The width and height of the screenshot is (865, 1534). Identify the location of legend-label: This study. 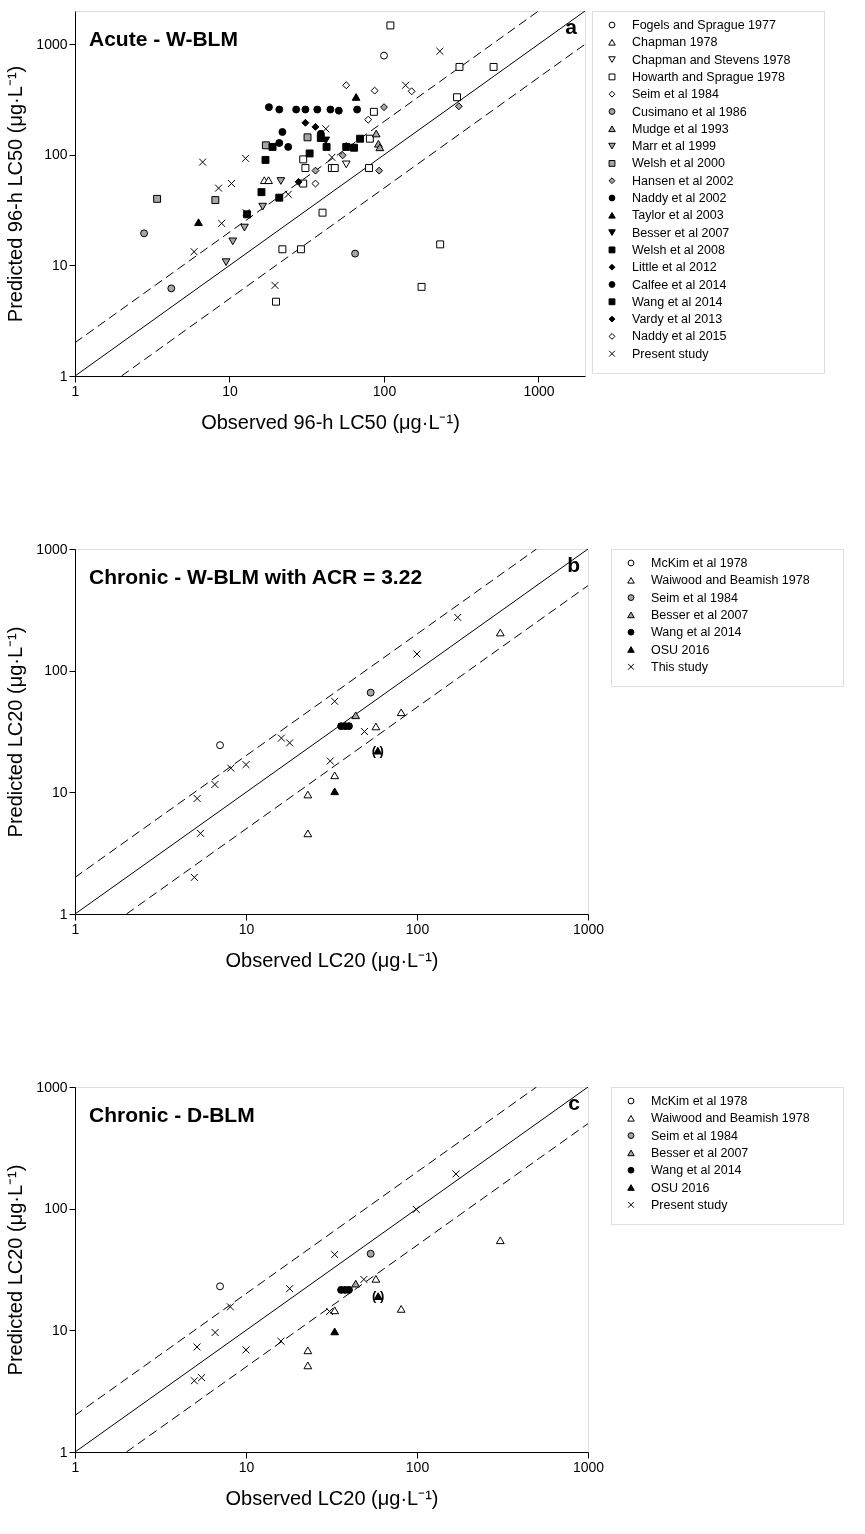
(680, 666).